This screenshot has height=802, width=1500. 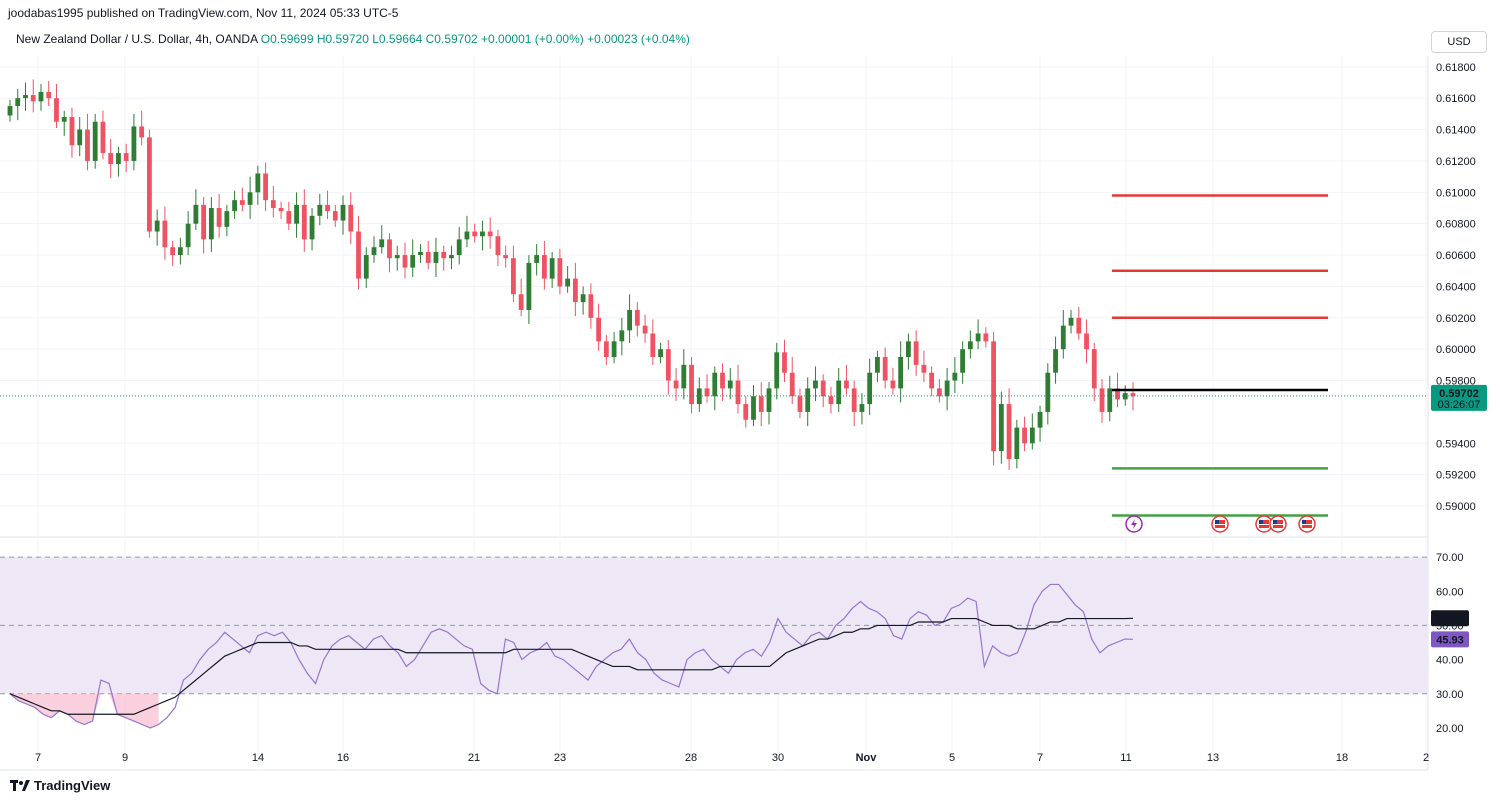 I want to click on rsi-ma-badge, so click(x=1450, y=618).